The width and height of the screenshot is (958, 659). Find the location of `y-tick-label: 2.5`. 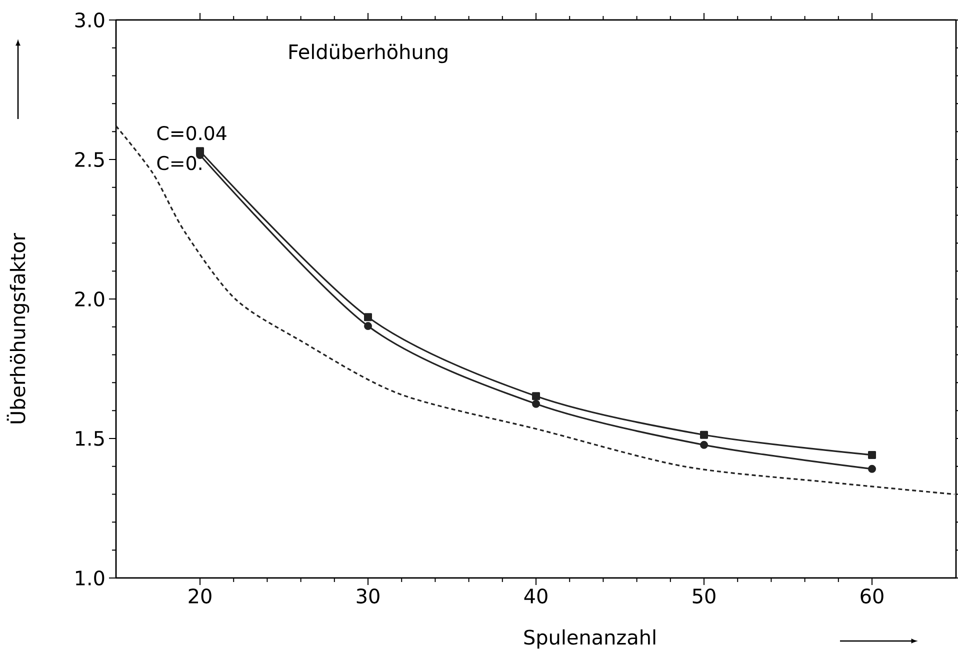

y-tick-label: 2.5 is located at coordinates (89, 160).